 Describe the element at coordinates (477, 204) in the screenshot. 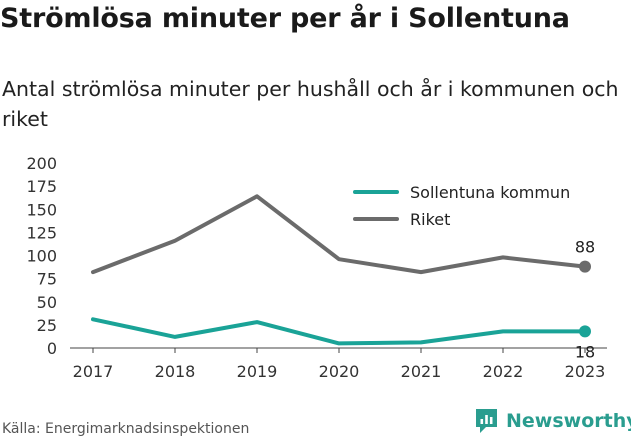

I see `legend-box` at that location.